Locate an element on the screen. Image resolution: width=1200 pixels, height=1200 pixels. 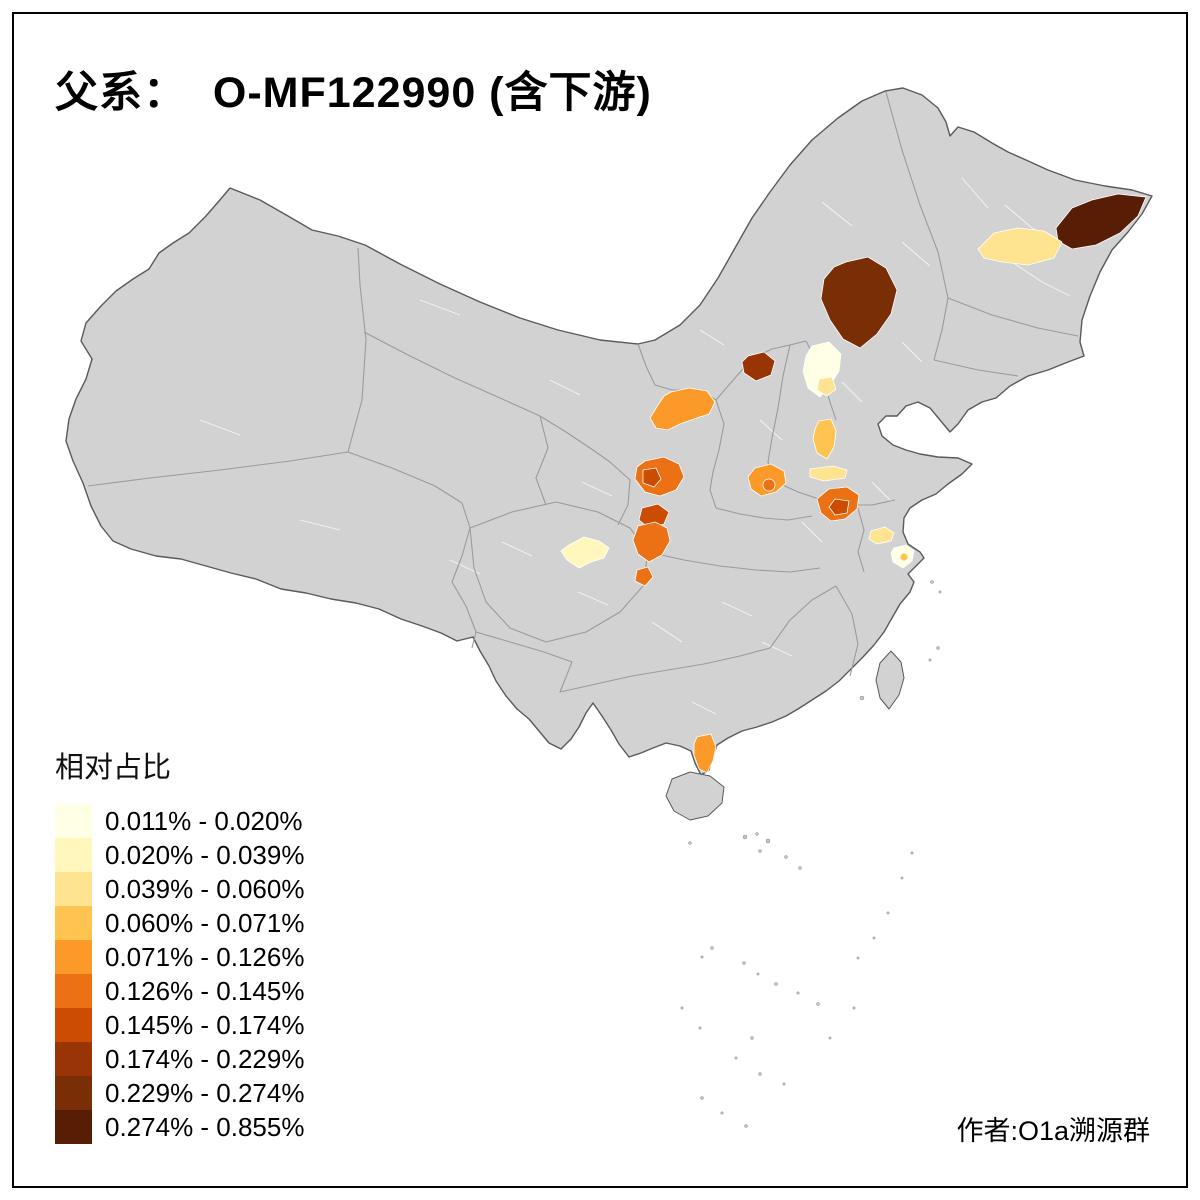
map-region-northwest-hebei is located at coordinates (758, 366).